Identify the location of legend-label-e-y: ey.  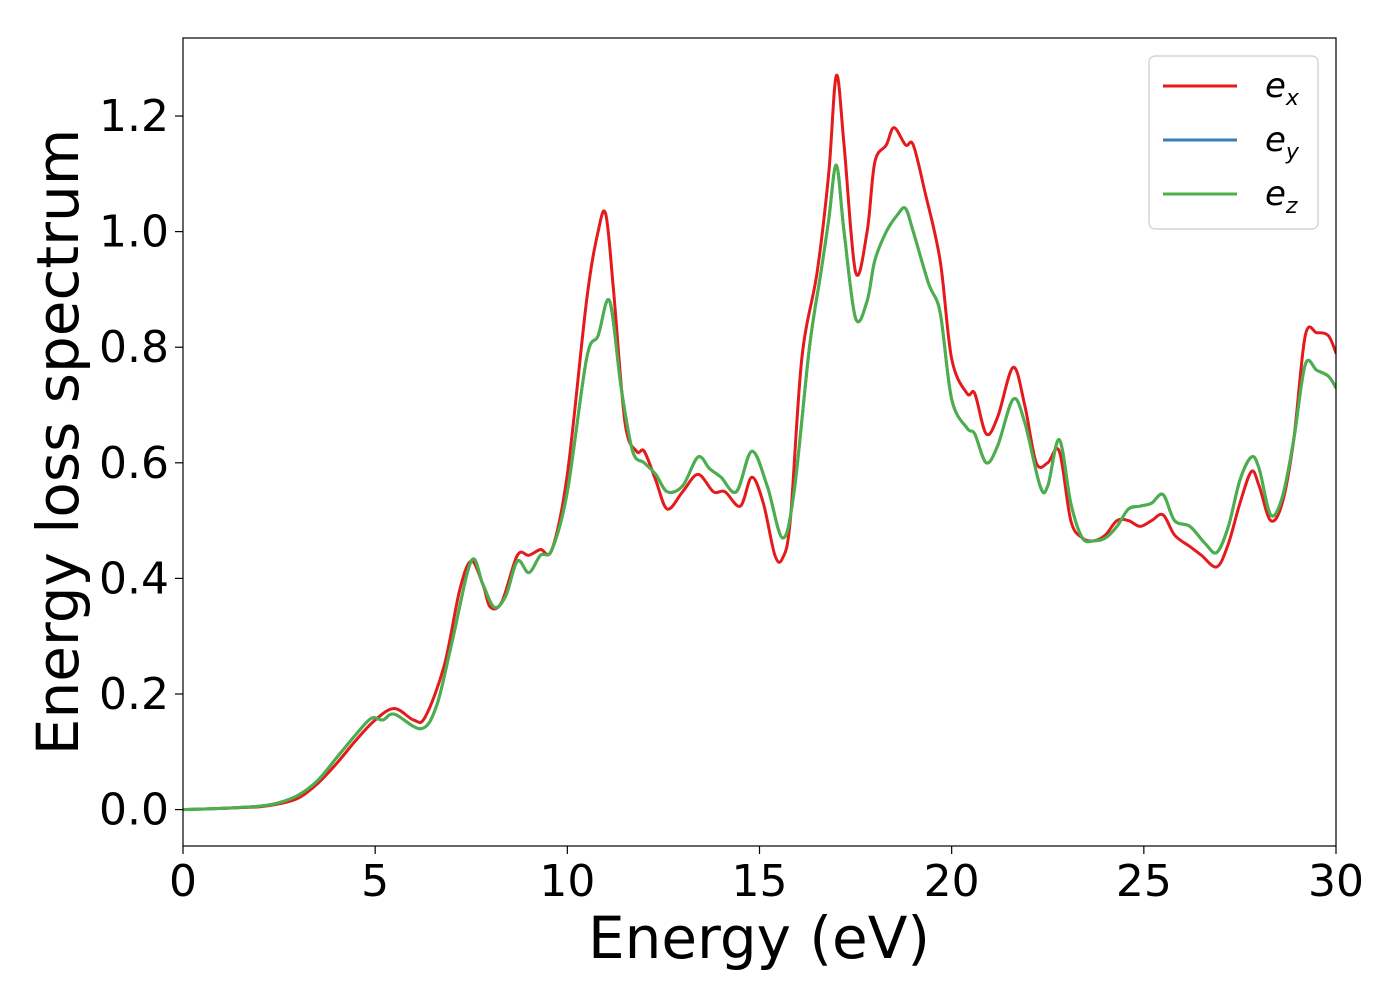
(1282, 142).